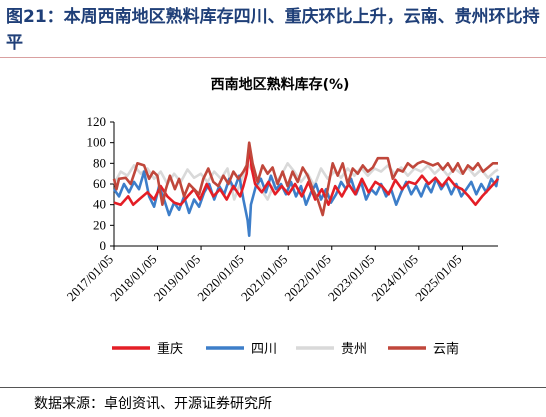 Image resolution: width=546 pixels, height=417 pixels. Describe the element at coordinates (170, 349) in the screenshot. I see `legend-label-0: 重庆` at that location.